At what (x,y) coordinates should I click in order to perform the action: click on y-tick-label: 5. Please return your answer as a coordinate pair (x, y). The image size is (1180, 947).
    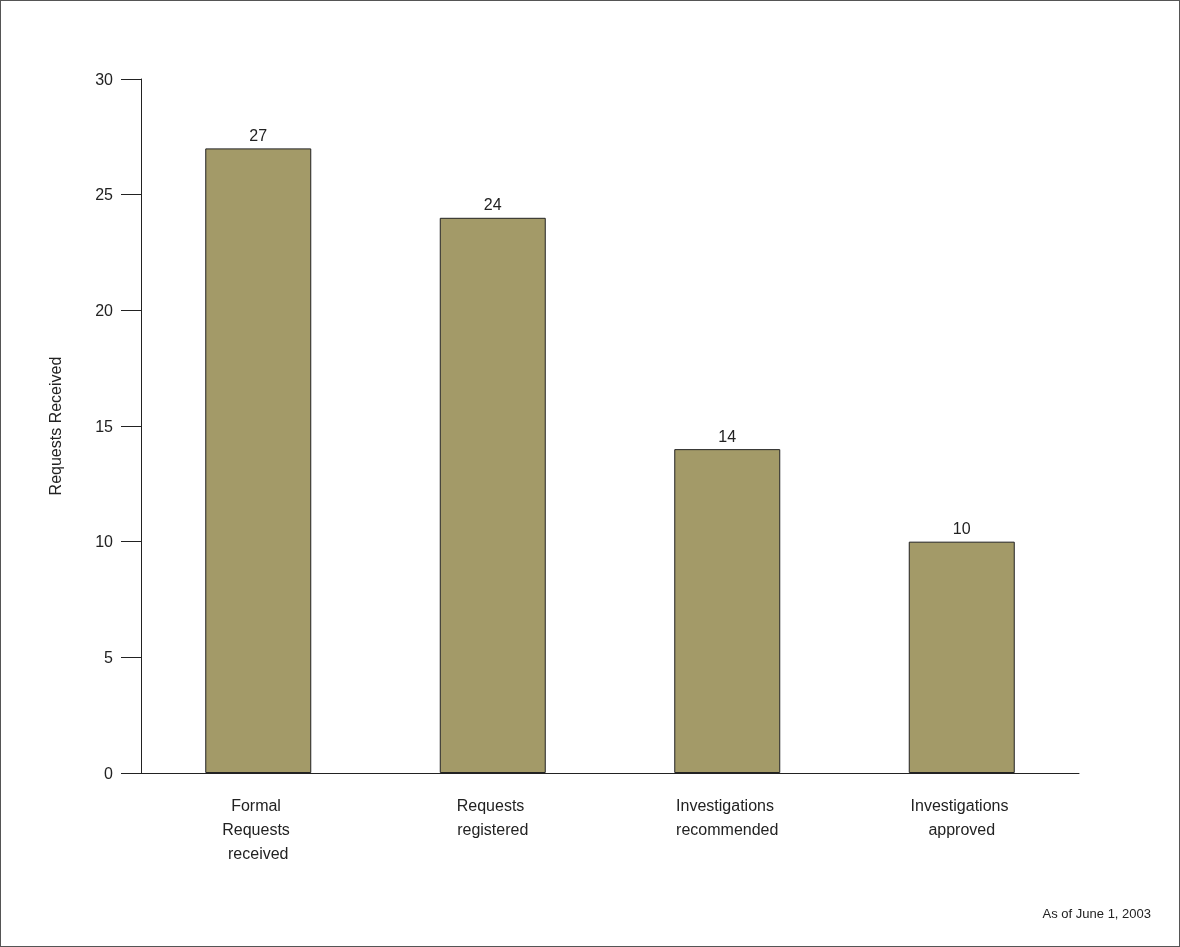
    Looking at the image, I should click on (109, 657).